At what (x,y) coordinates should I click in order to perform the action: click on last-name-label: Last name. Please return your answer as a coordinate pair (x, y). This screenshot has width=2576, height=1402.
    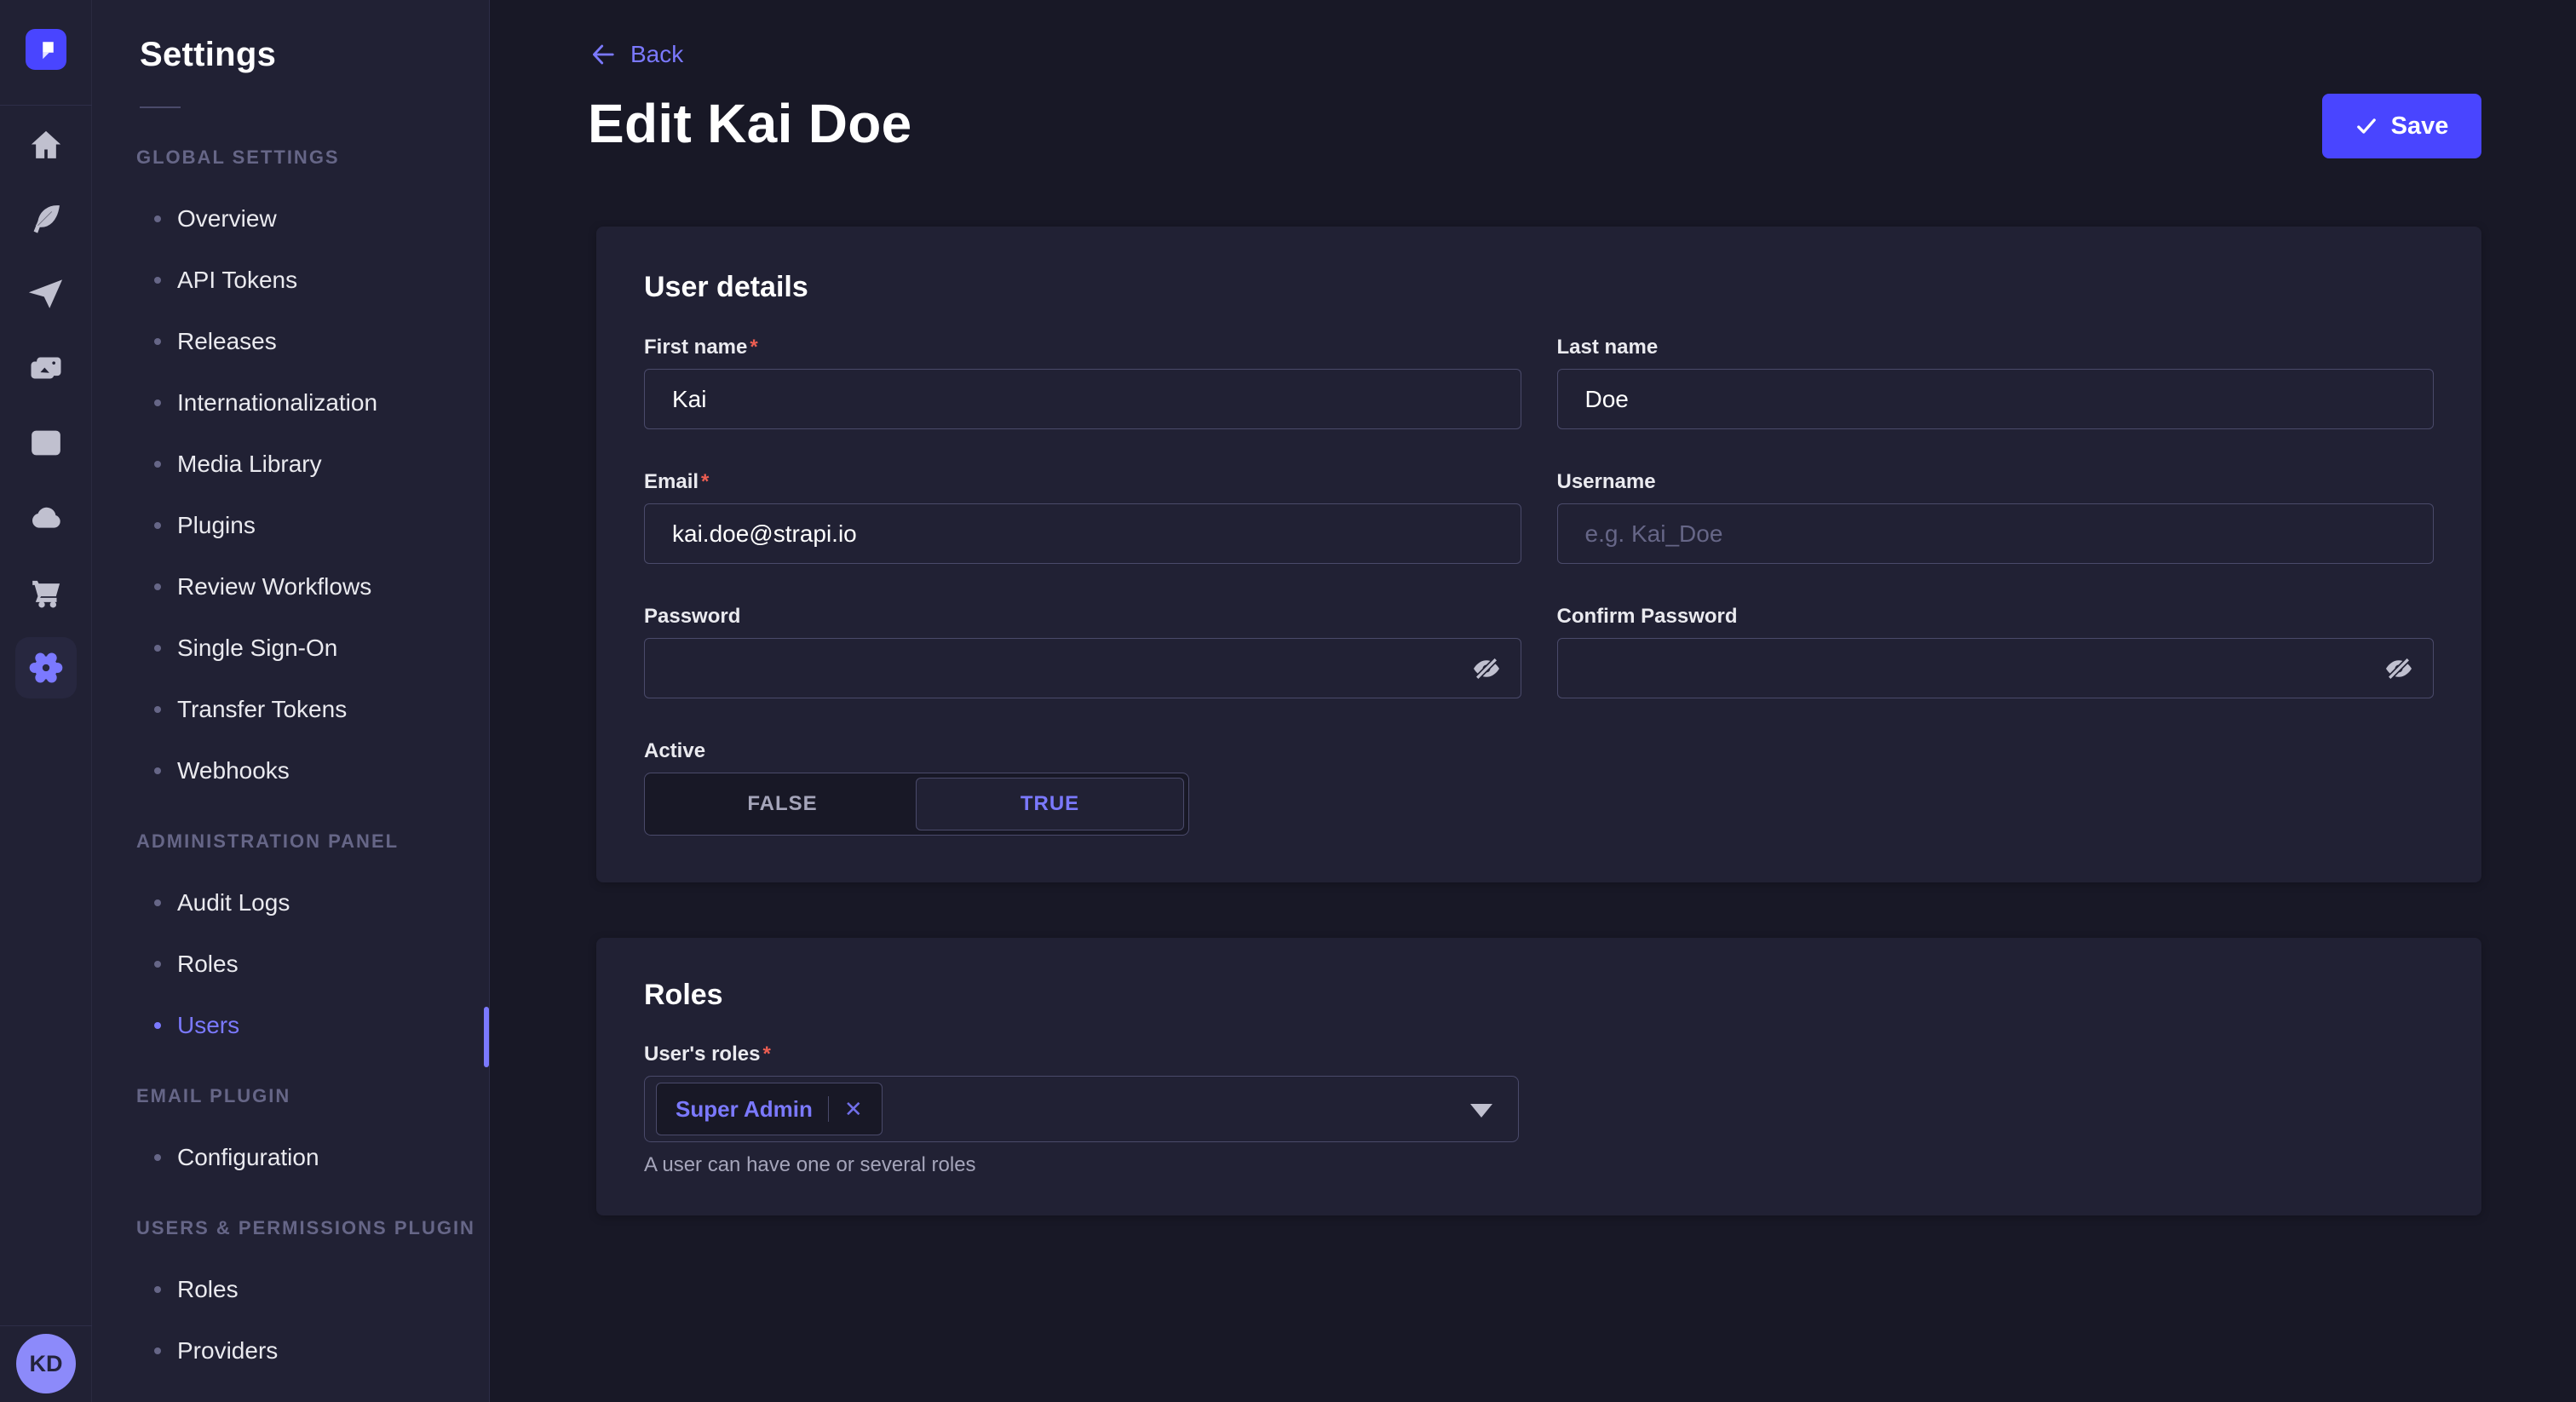
    Looking at the image, I should click on (1608, 347).